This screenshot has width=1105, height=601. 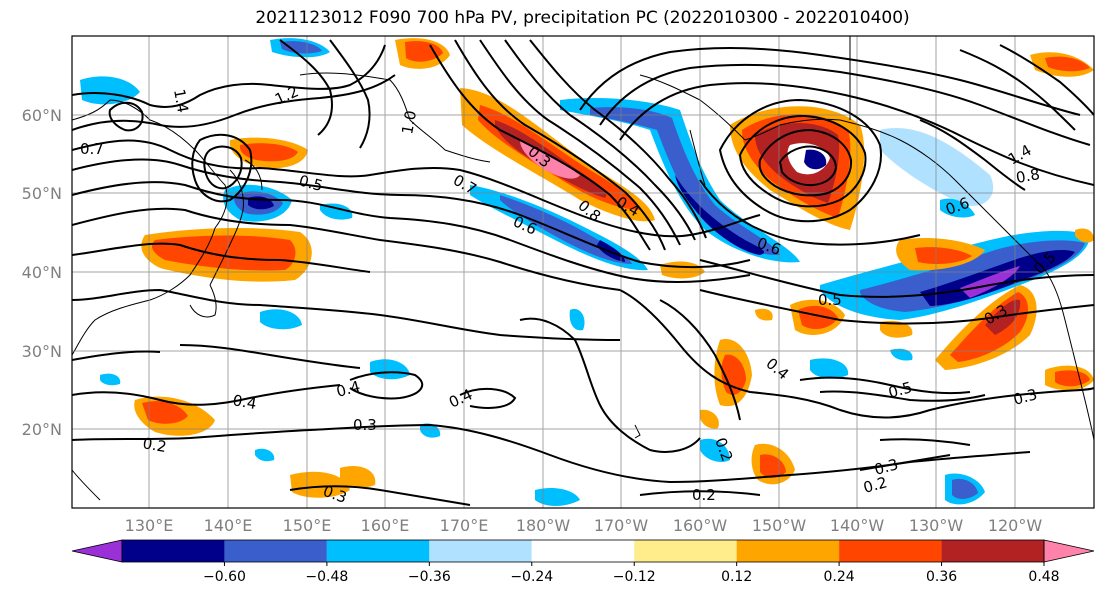 I want to click on lat-label: 20°N, so click(x=42, y=429).